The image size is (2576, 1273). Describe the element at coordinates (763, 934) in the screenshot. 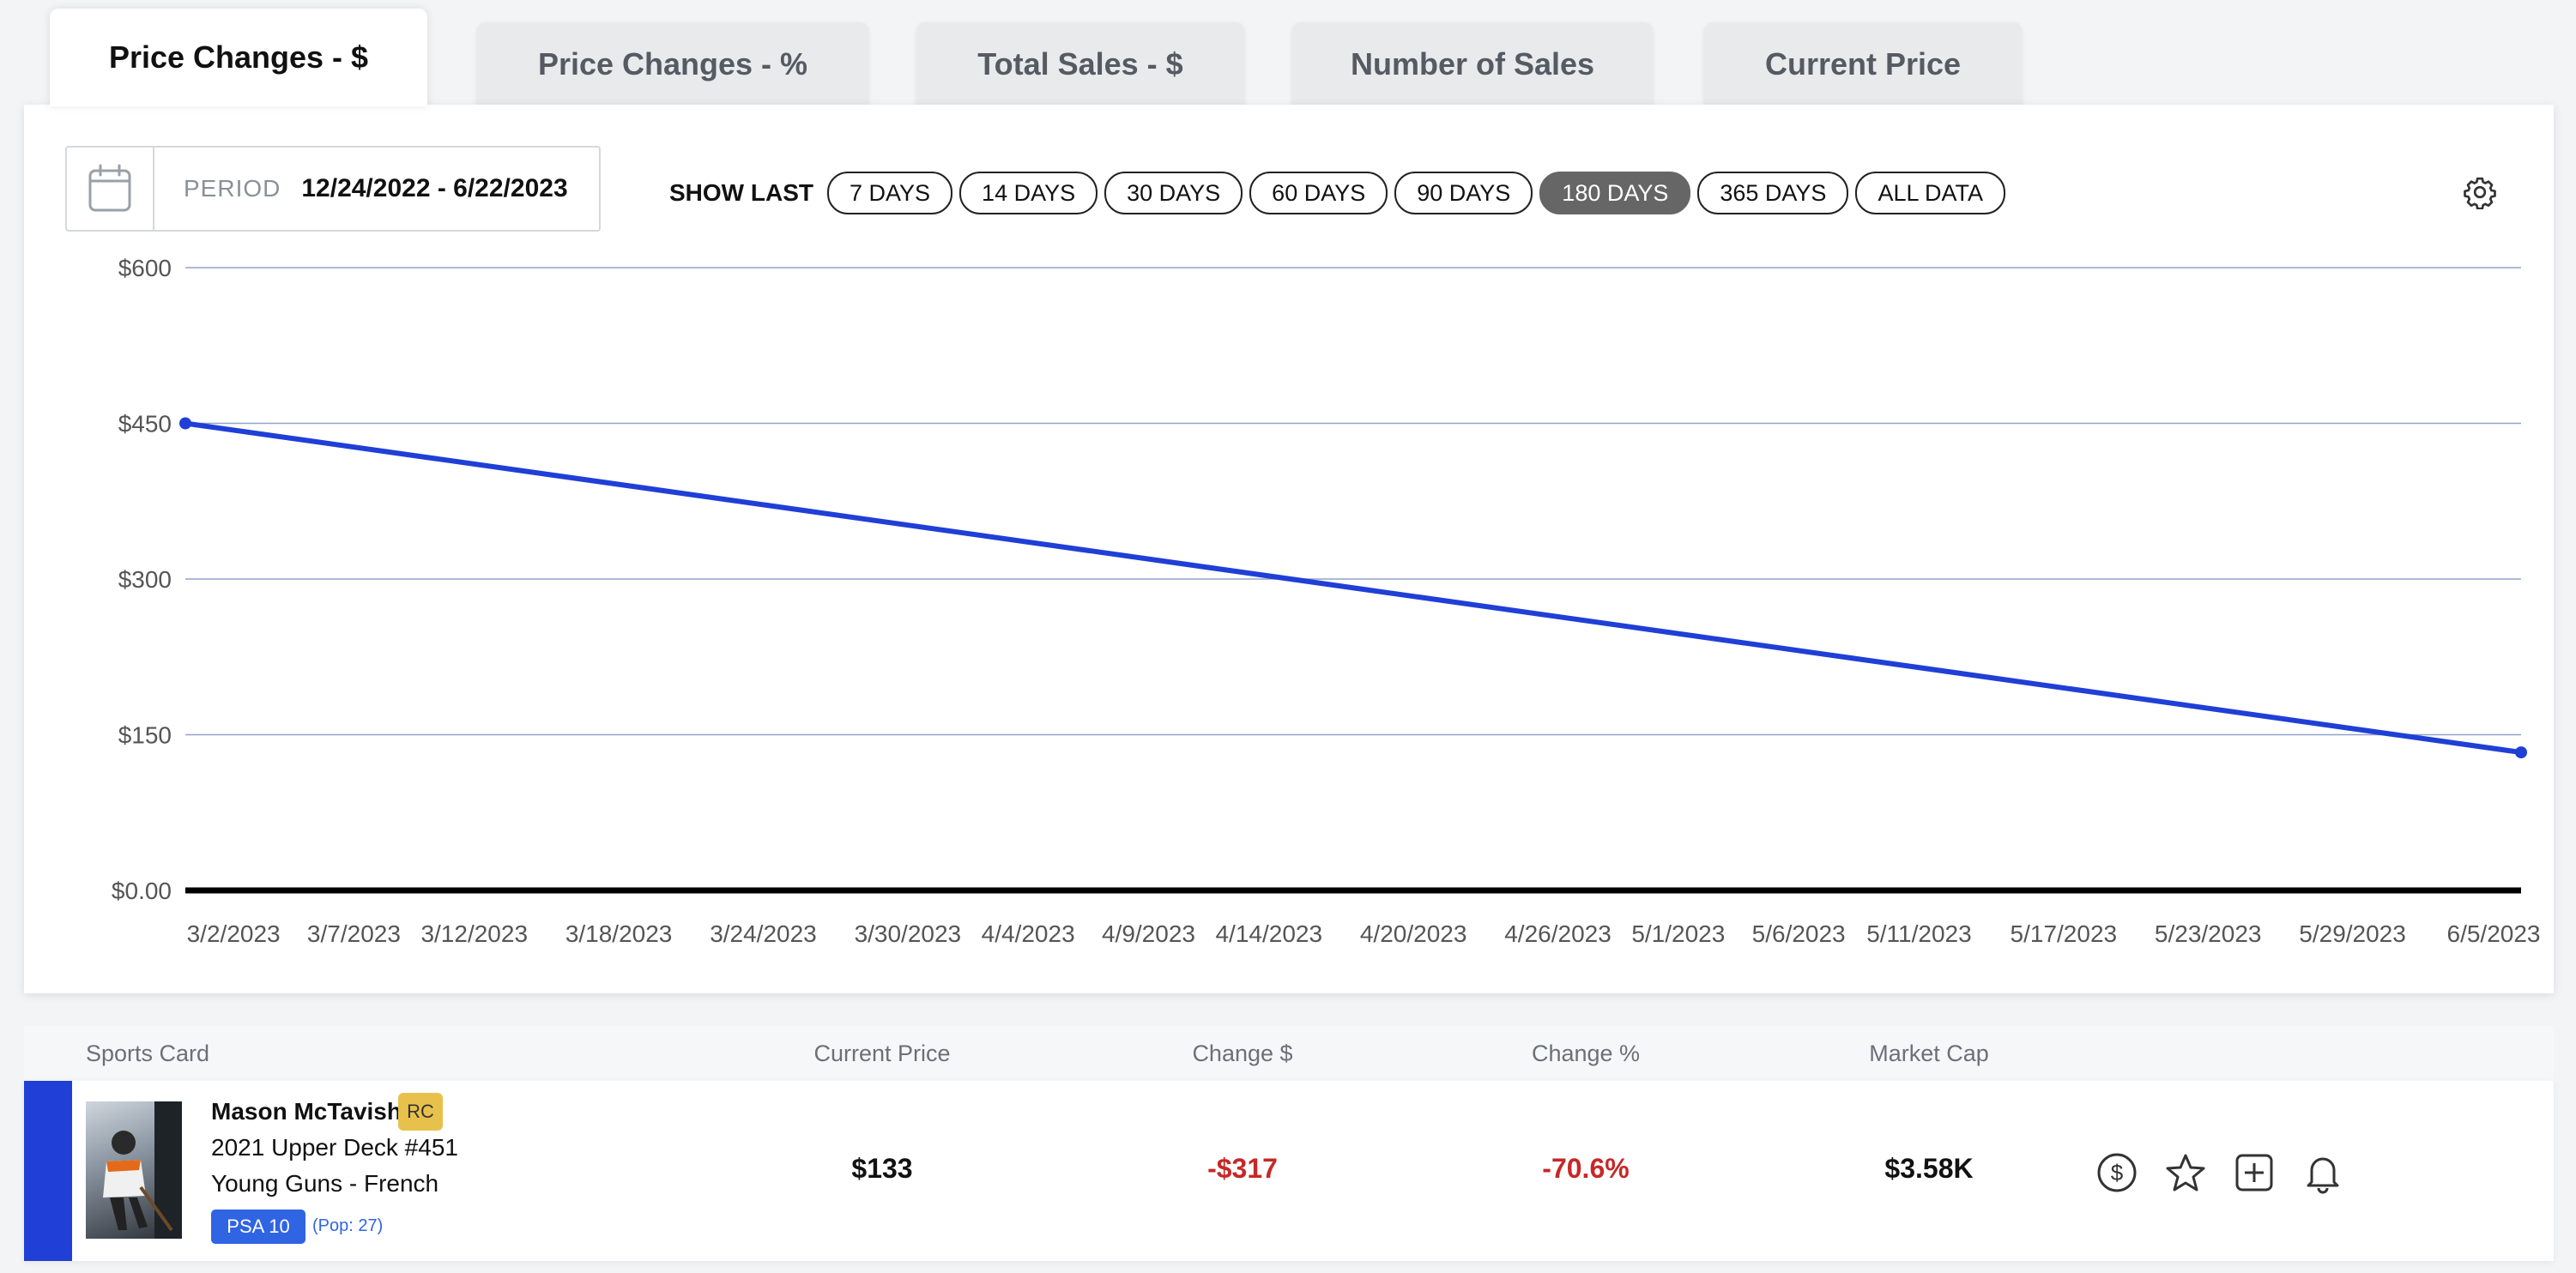

I see `x-tick-label: 3/24/2023` at that location.